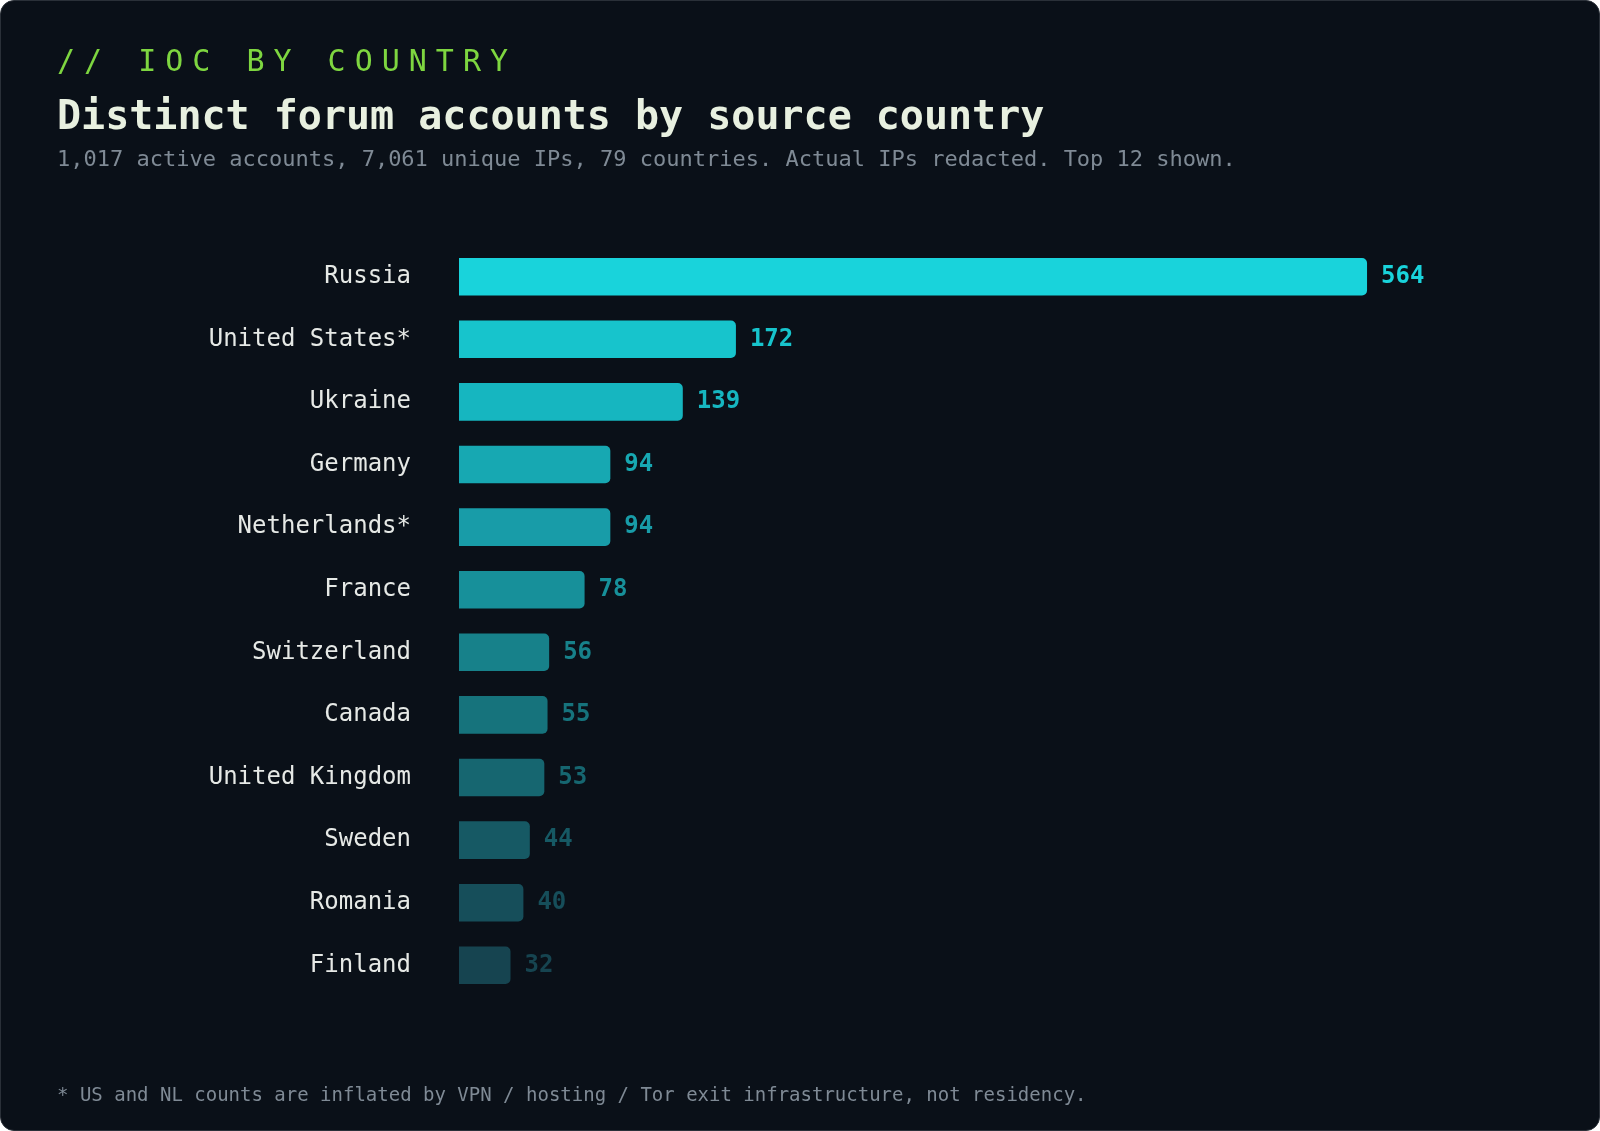 Image resolution: width=1600 pixels, height=1131 pixels. Describe the element at coordinates (576, 713) in the screenshot. I see `data-label: 55` at that location.